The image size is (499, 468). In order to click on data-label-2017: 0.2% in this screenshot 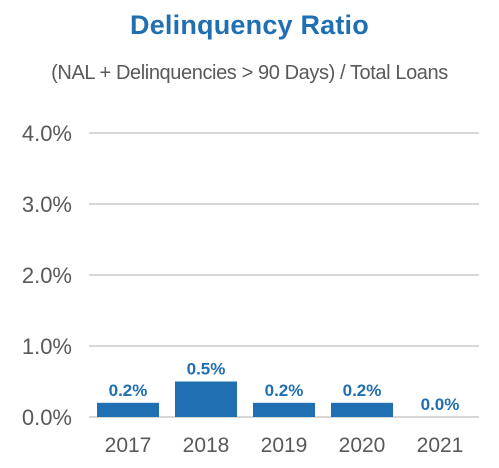, I will do `click(128, 390)`.